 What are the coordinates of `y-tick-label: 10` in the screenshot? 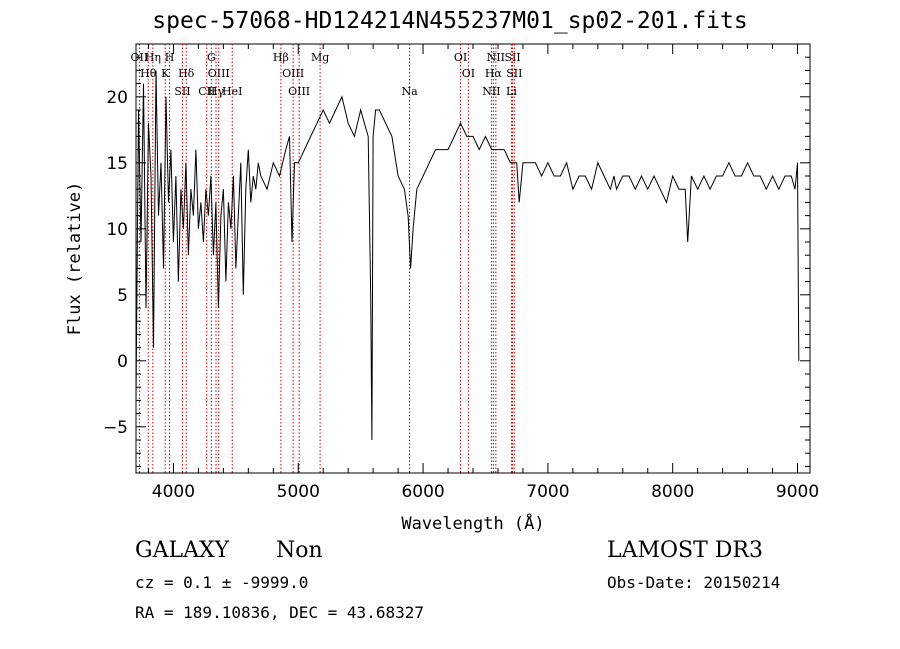 It's located at (117, 230).